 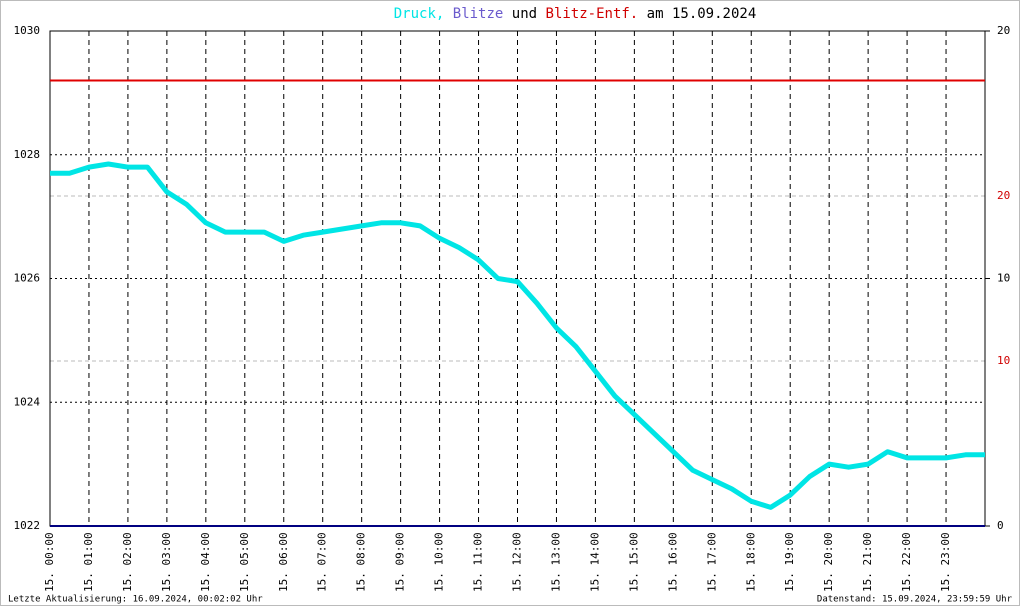 What do you see at coordinates (524, 14) in the screenshot?
I see `title-part: und` at bounding box center [524, 14].